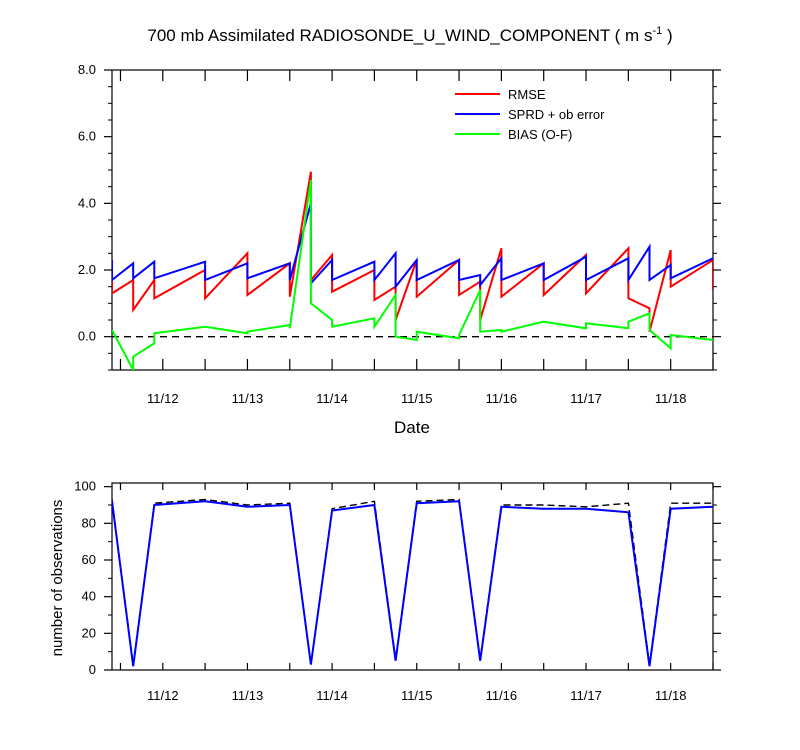  Describe the element at coordinates (92, 669) in the screenshot. I see `y-tick-label: 0` at that location.